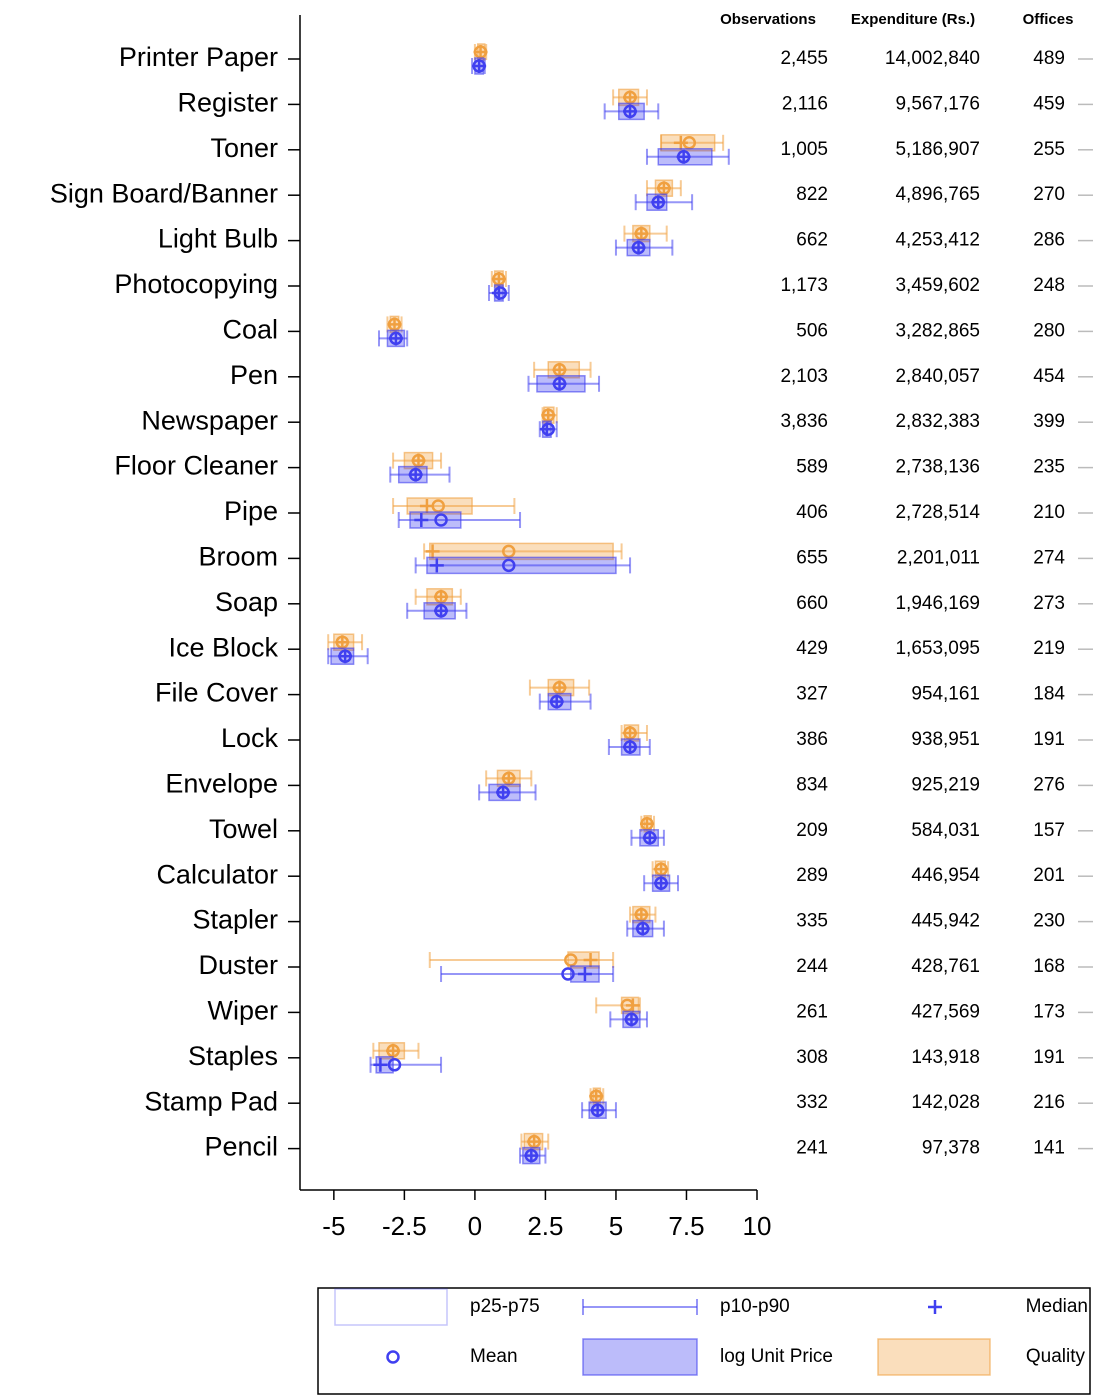  What do you see at coordinates (164, 193) in the screenshot?
I see `category-label: Sign Board/Banner` at bounding box center [164, 193].